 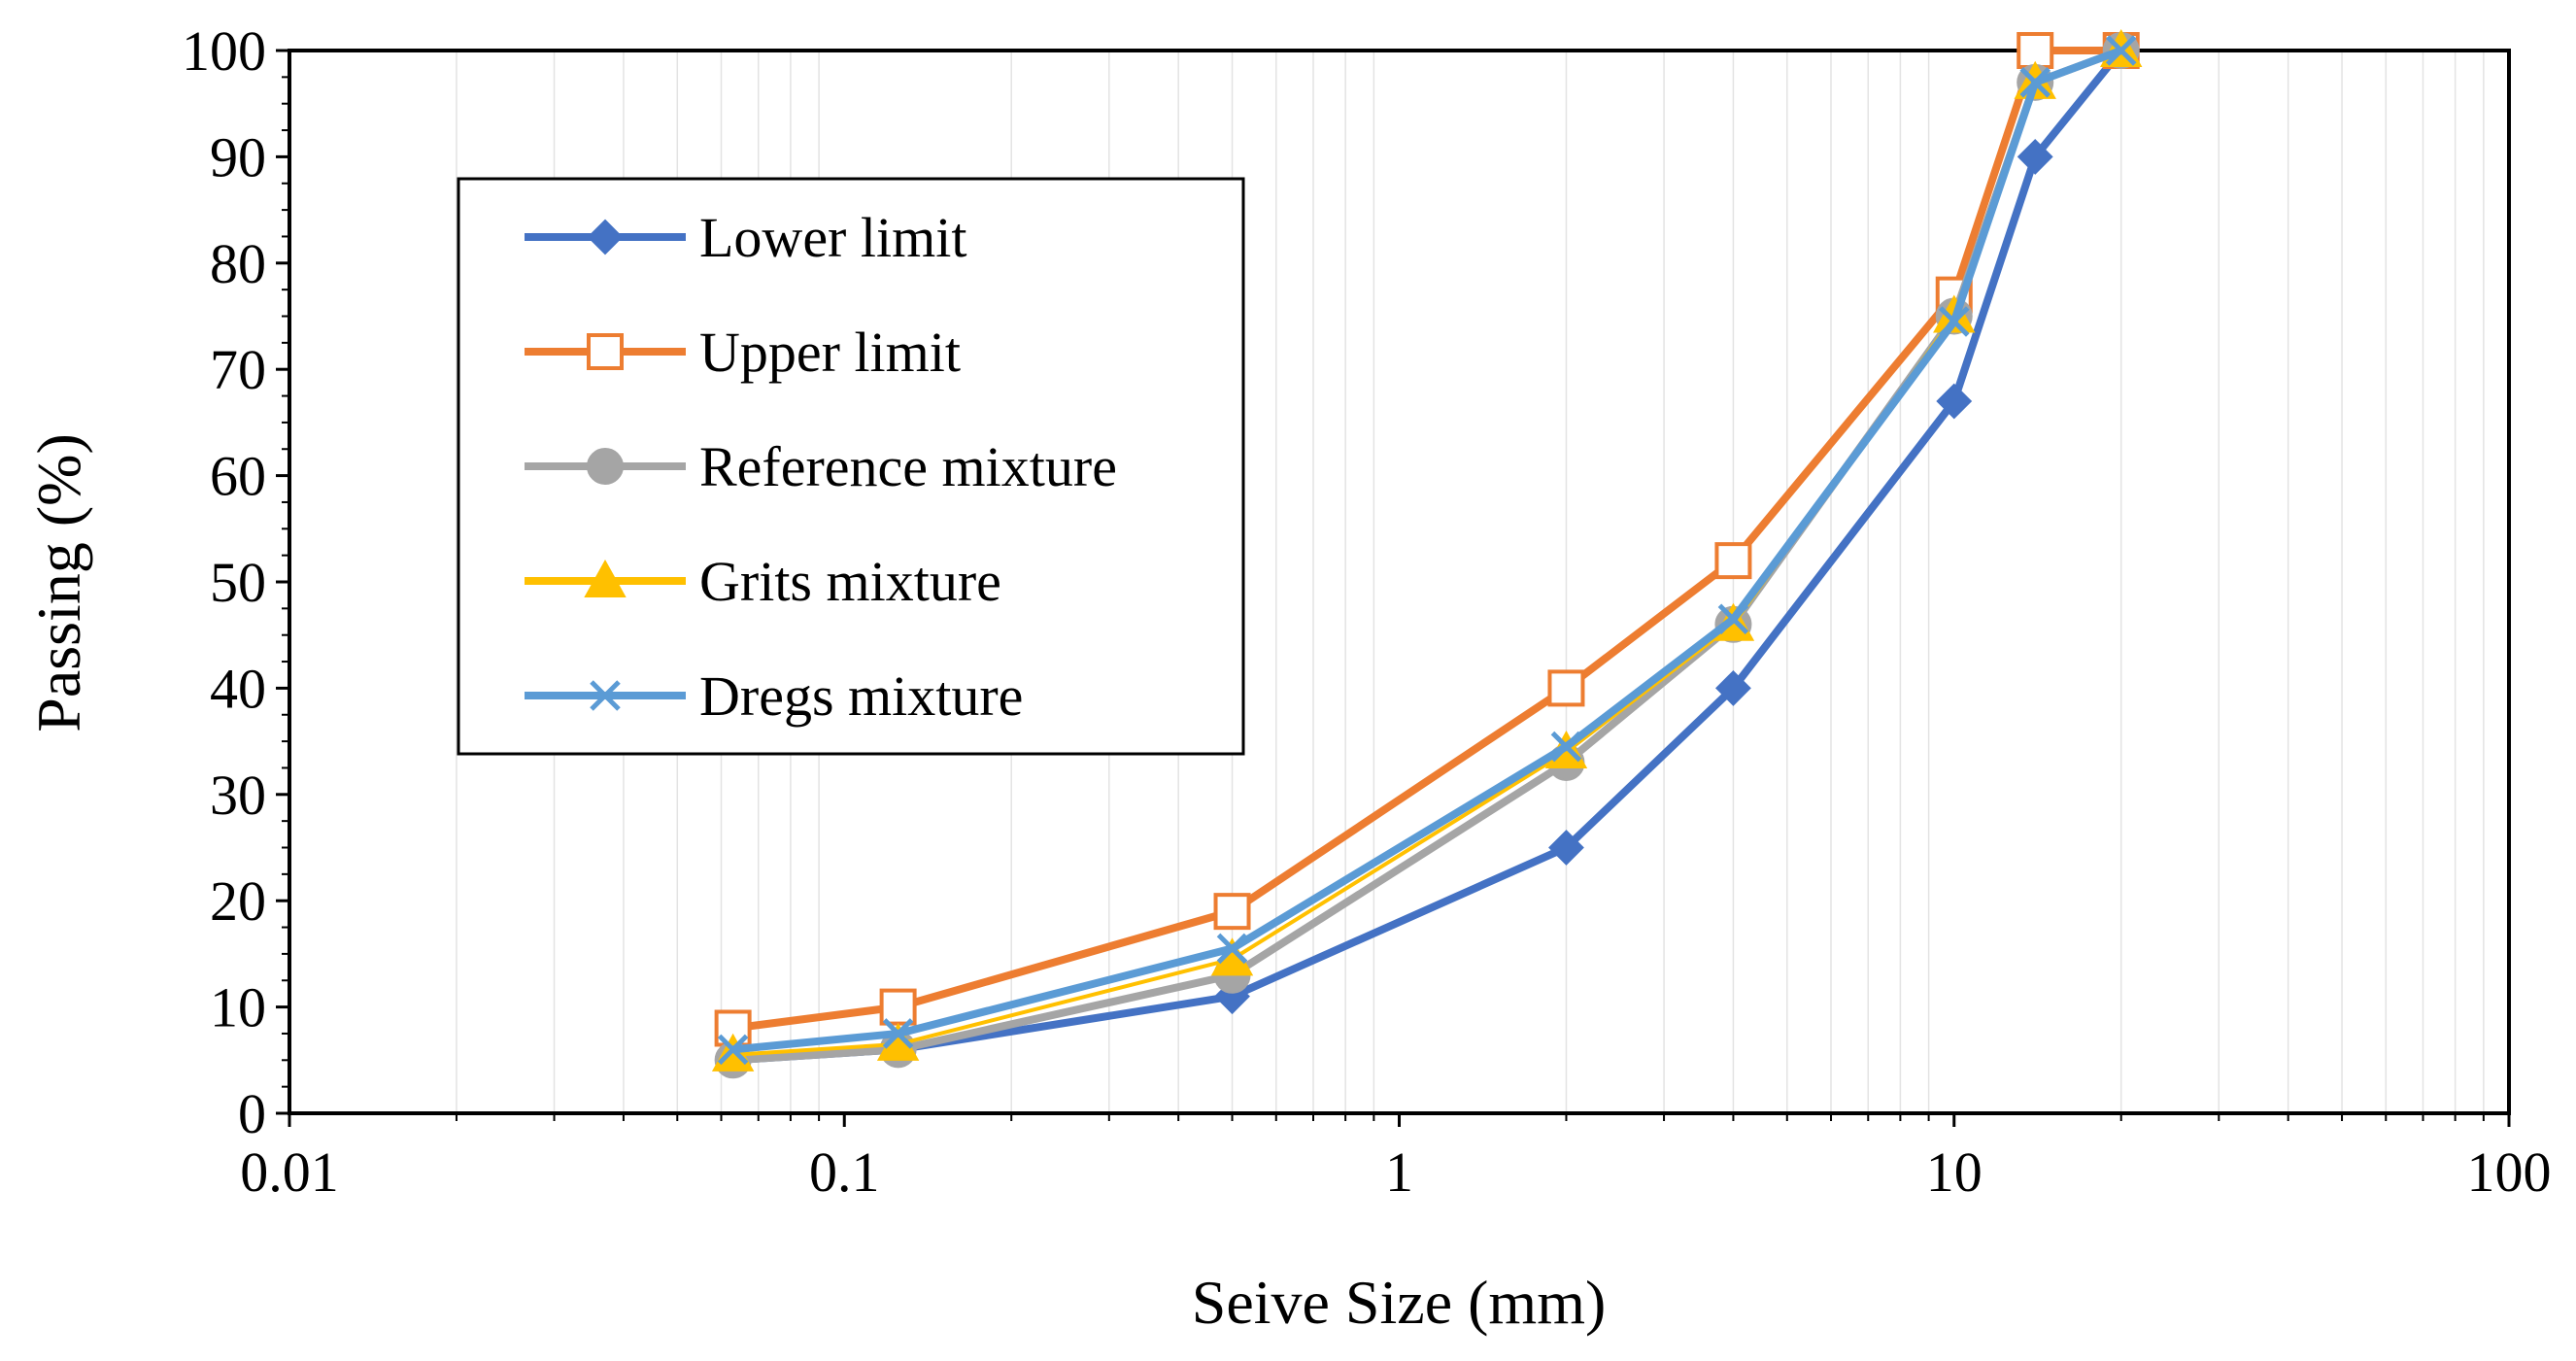 I want to click on legend-item: Dregs mixture, so click(x=774, y=696).